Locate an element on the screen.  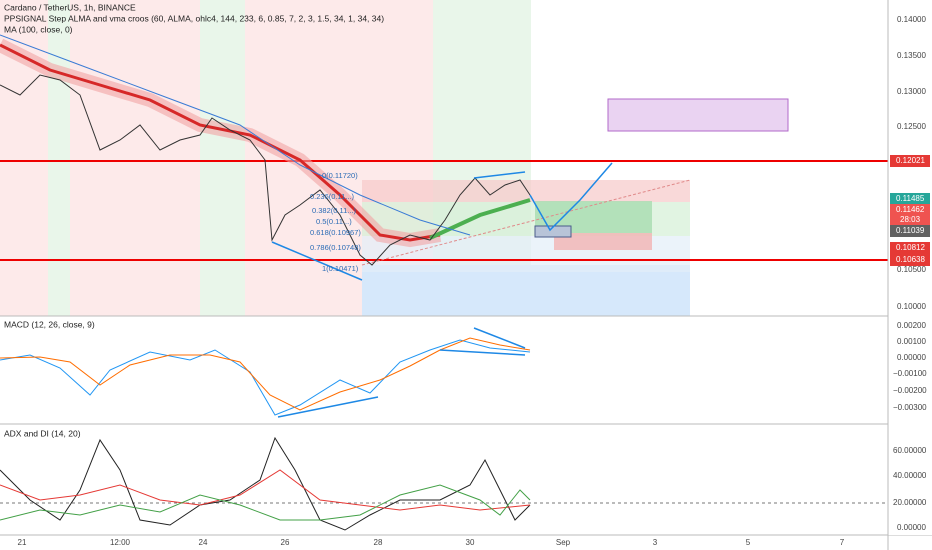
price-tag-label: 0.12021 is located at coordinates (910, 160).